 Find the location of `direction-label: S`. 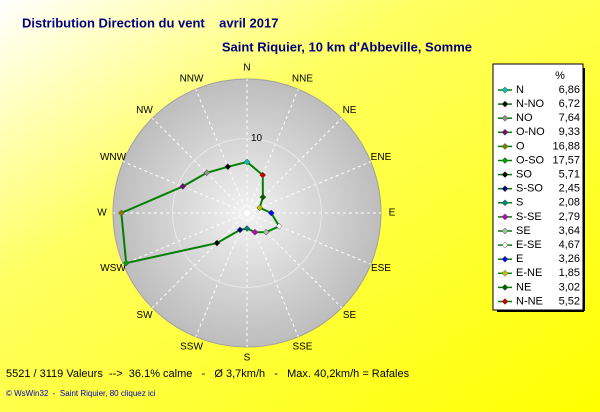

direction-label: S is located at coordinates (247, 358).